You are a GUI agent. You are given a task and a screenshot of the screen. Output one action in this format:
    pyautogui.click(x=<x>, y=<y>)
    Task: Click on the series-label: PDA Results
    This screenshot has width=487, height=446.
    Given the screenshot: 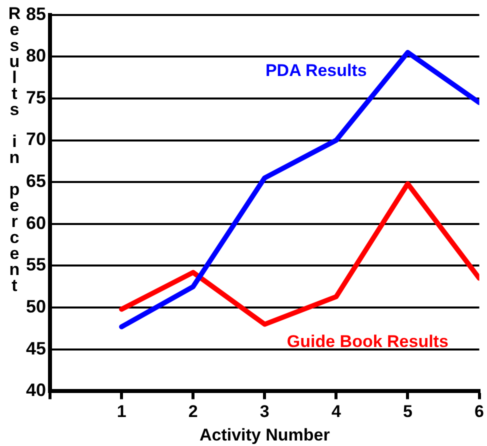 What is the action you would take?
    pyautogui.click(x=316, y=70)
    